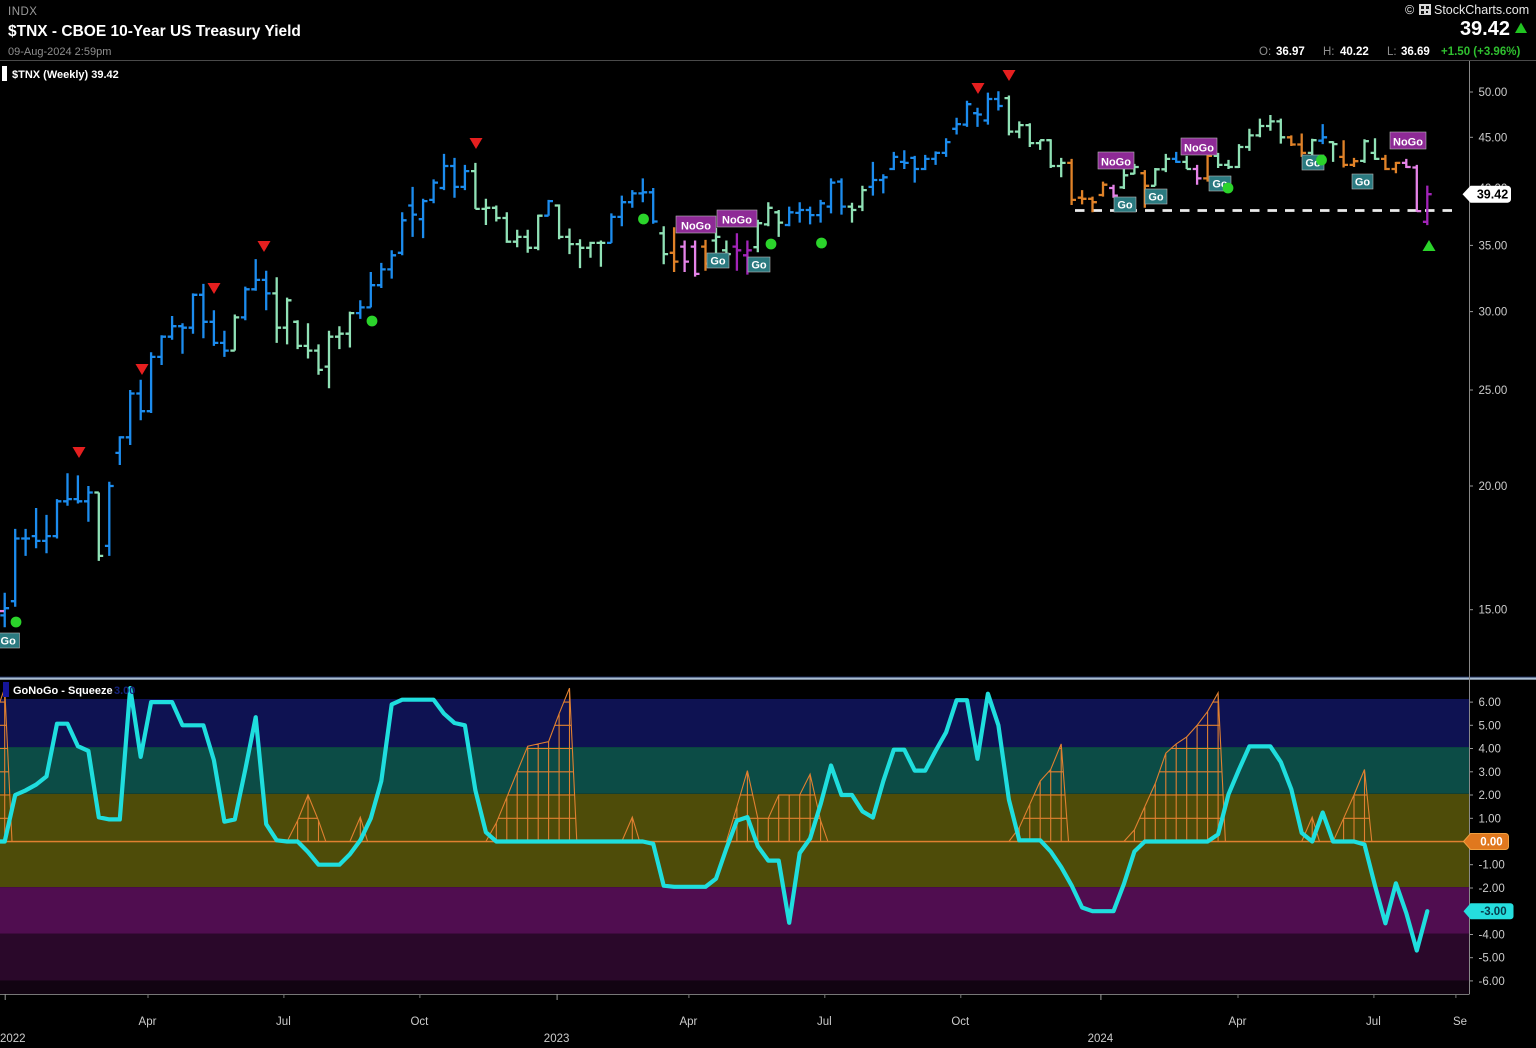 Image resolution: width=1536 pixels, height=1048 pixels. What do you see at coordinates (1492, 959) in the screenshot?
I see `svg-text: -5.00` at bounding box center [1492, 959].